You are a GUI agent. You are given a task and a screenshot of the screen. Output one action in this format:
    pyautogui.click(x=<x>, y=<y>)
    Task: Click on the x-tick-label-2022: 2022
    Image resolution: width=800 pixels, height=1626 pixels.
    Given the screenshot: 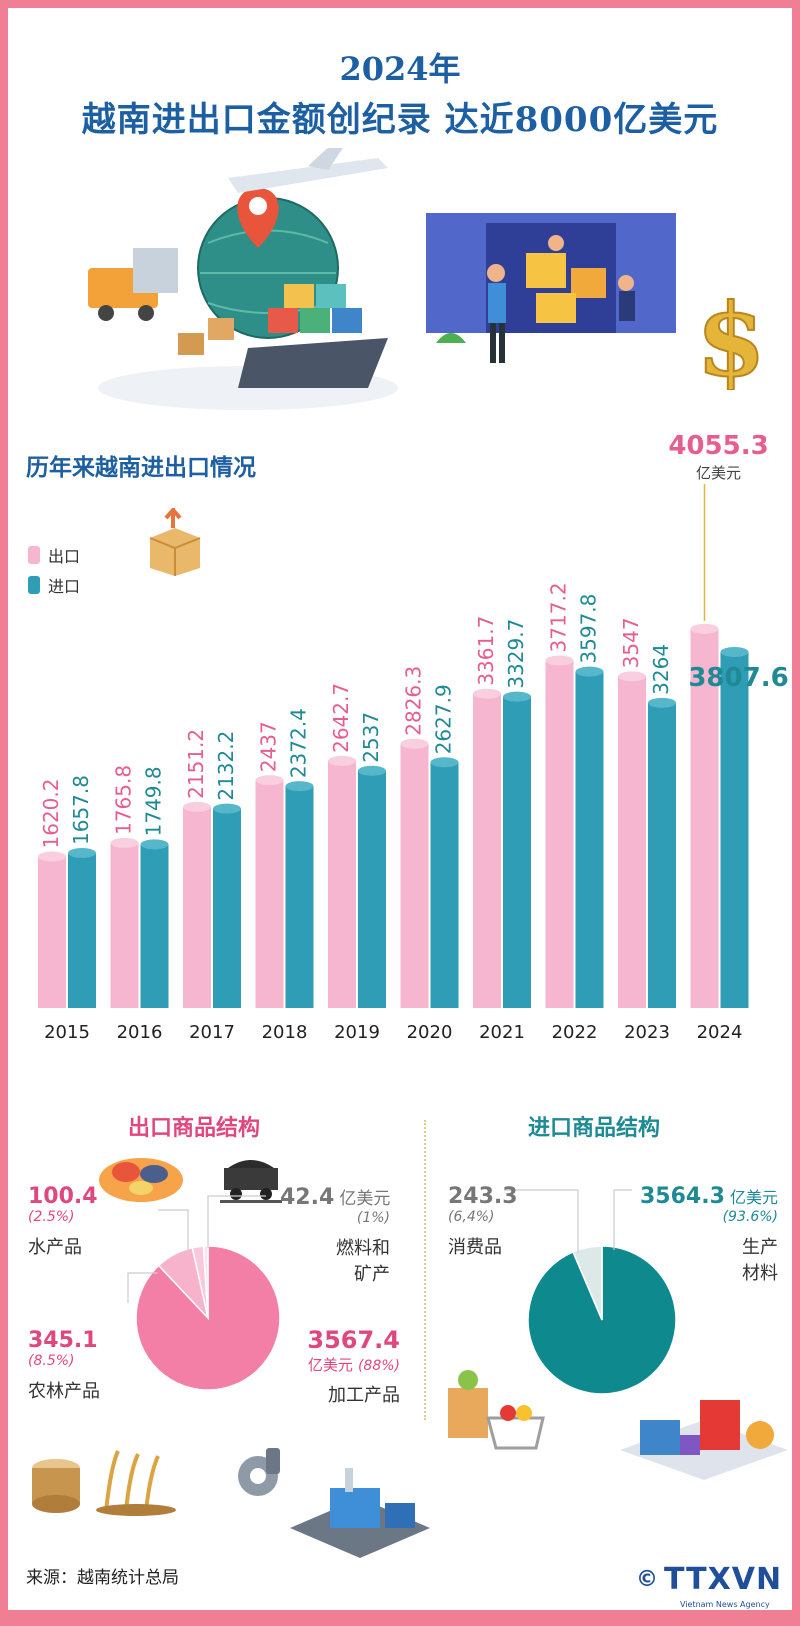 What is the action you would take?
    pyautogui.click(x=575, y=1032)
    